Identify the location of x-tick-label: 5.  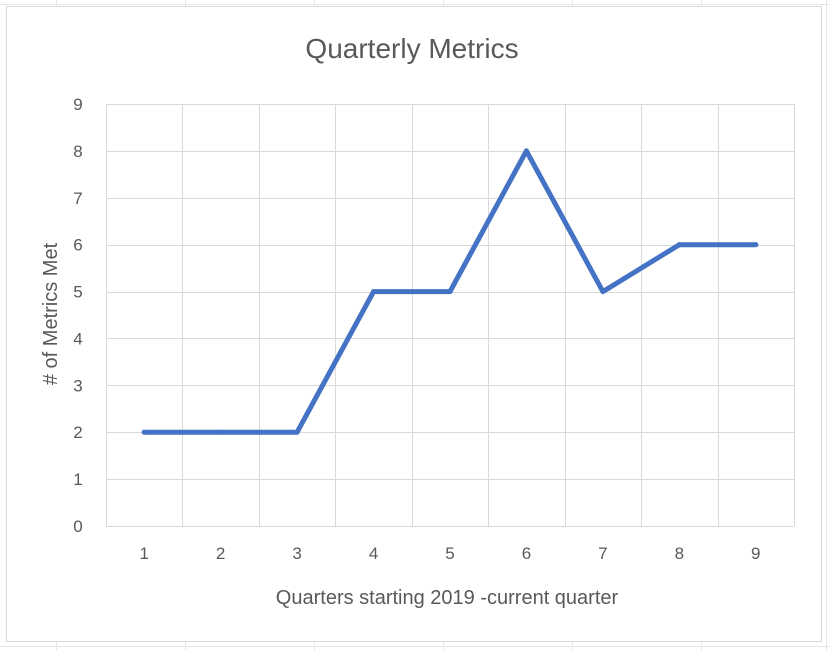
(449, 553).